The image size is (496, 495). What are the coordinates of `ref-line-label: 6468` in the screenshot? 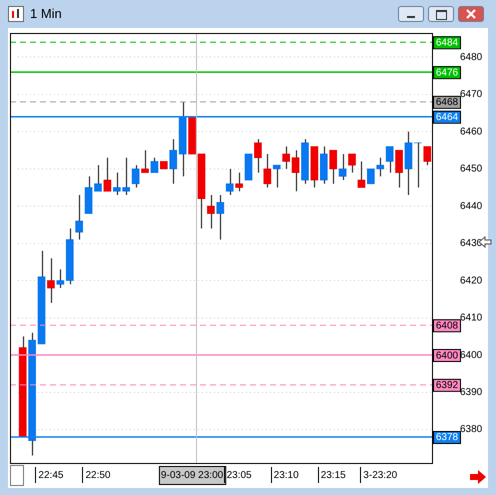 It's located at (447, 102).